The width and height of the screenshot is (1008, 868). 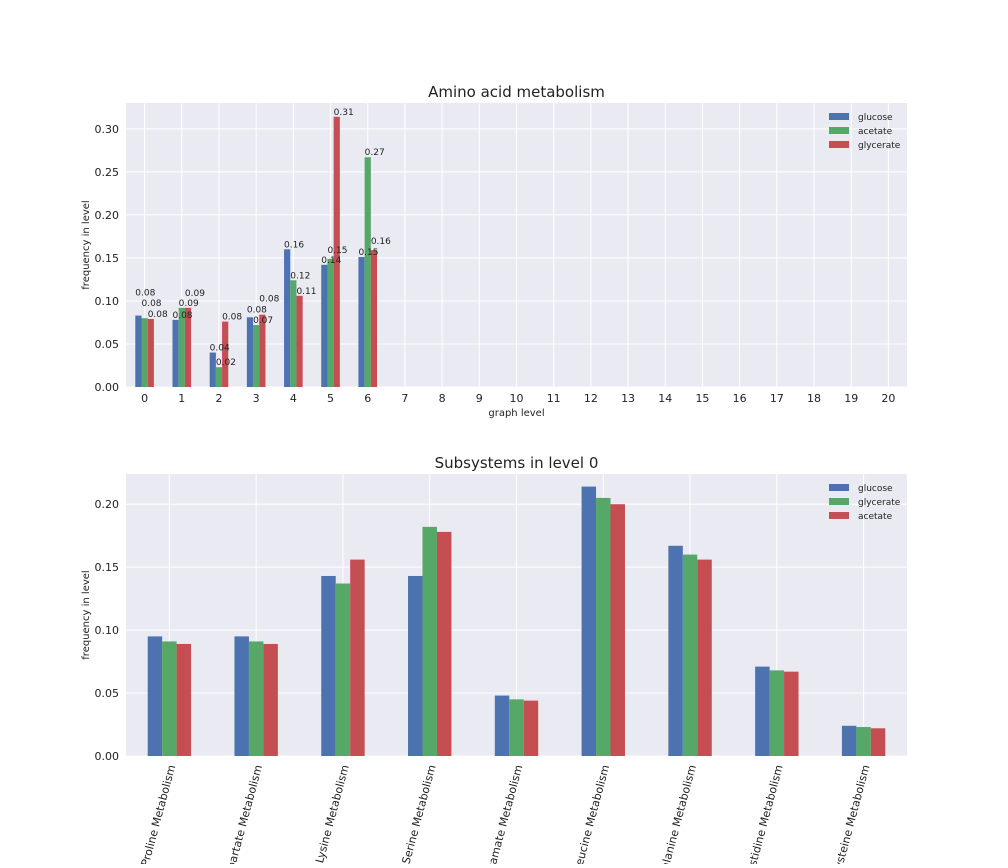 What do you see at coordinates (875, 132) in the screenshot?
I see `legend-label: acetate` at bounding box center [875, 132].